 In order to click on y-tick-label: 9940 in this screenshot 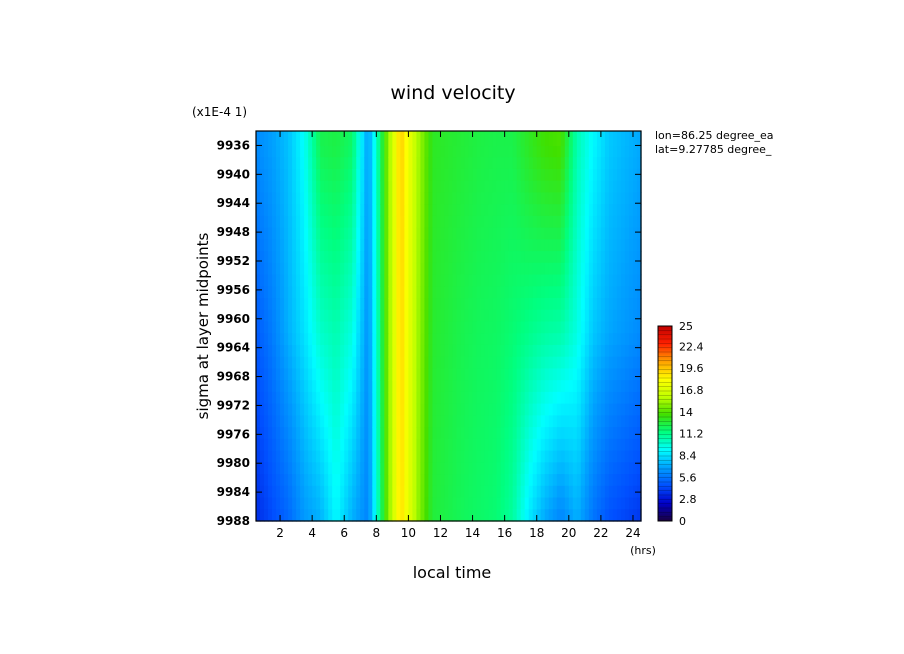, I will do `click(233, 174)`.